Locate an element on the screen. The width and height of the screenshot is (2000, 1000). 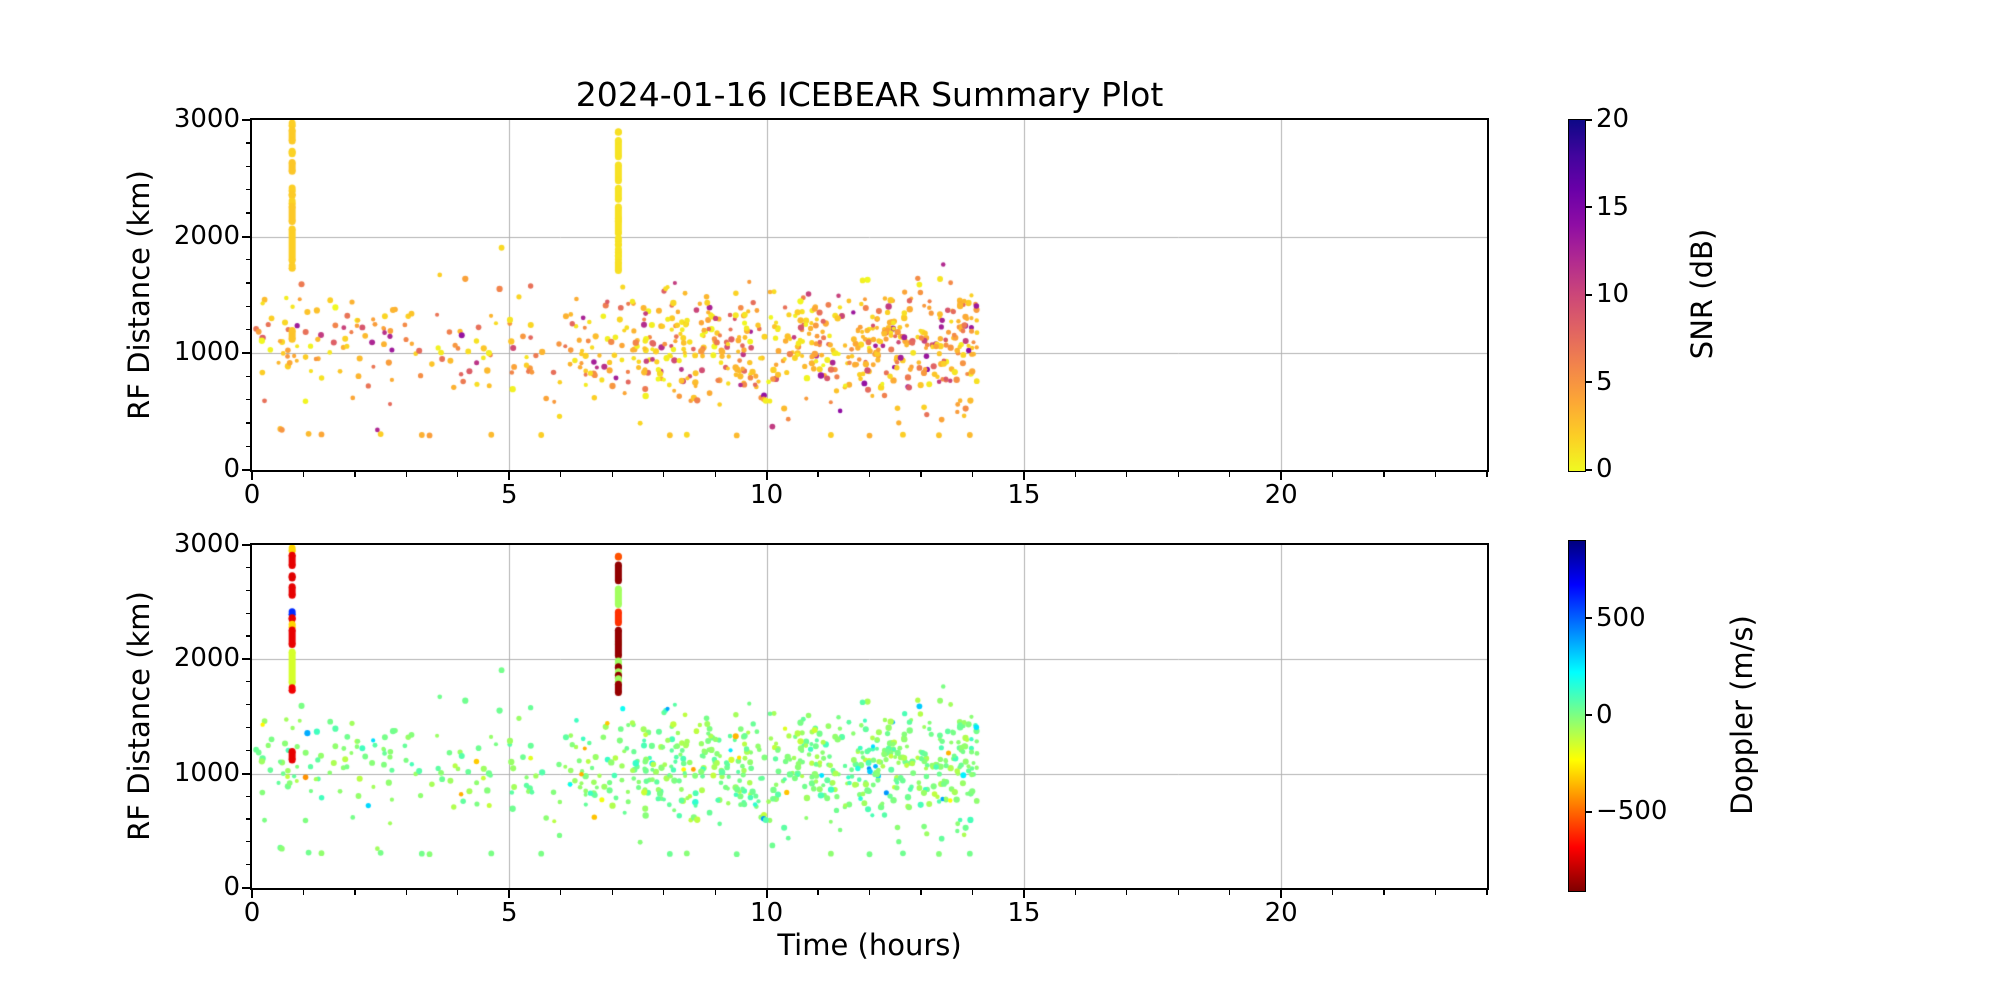
colorbar-tick-label: 10 is located at coordinates (1613, 294).